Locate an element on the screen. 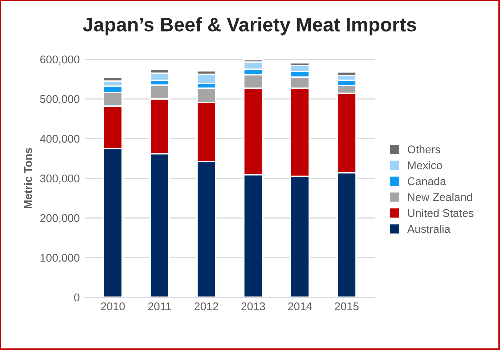 The width and height of the screenshot is (500, 350). legend-label: Canada is located at coordinates (427, 181).